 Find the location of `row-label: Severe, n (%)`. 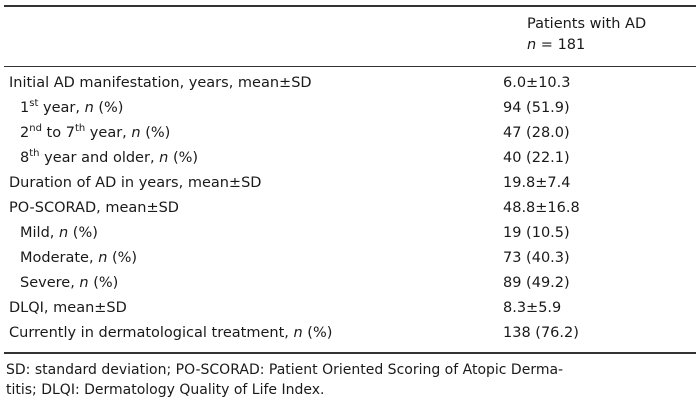

row-label: Severe, n (%) is located at coordinates (69, 283).